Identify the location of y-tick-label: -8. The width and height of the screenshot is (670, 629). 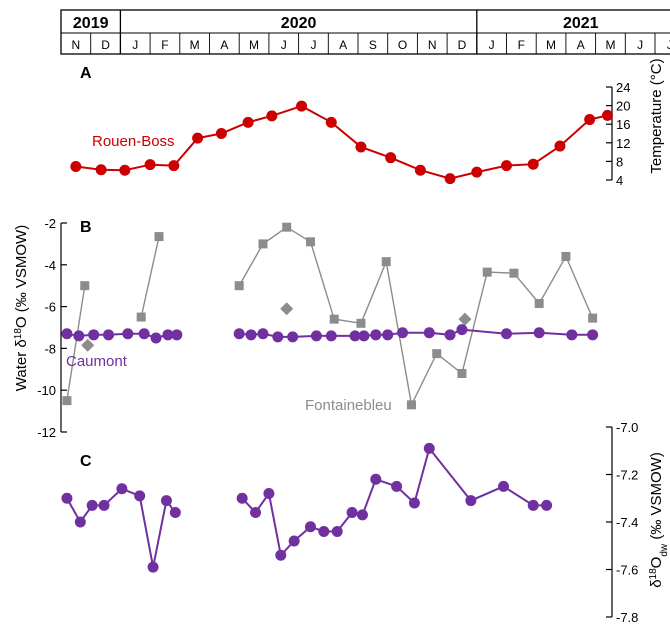
(50, 348).